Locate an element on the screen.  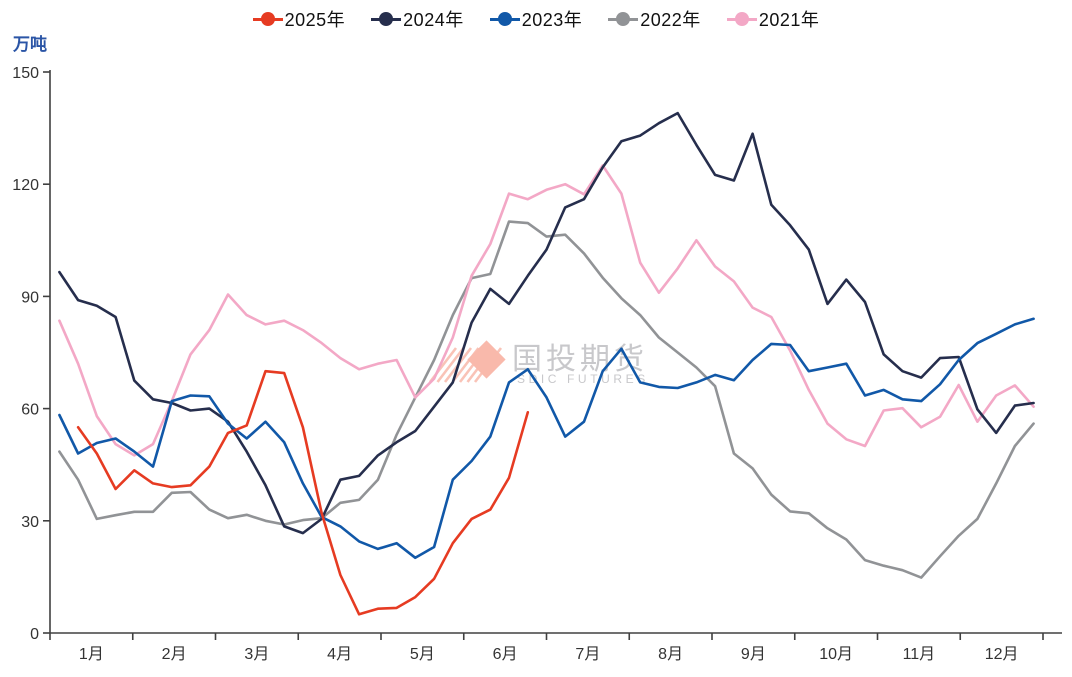
y-tick-label: 60 is located at coordinates (30, 410).